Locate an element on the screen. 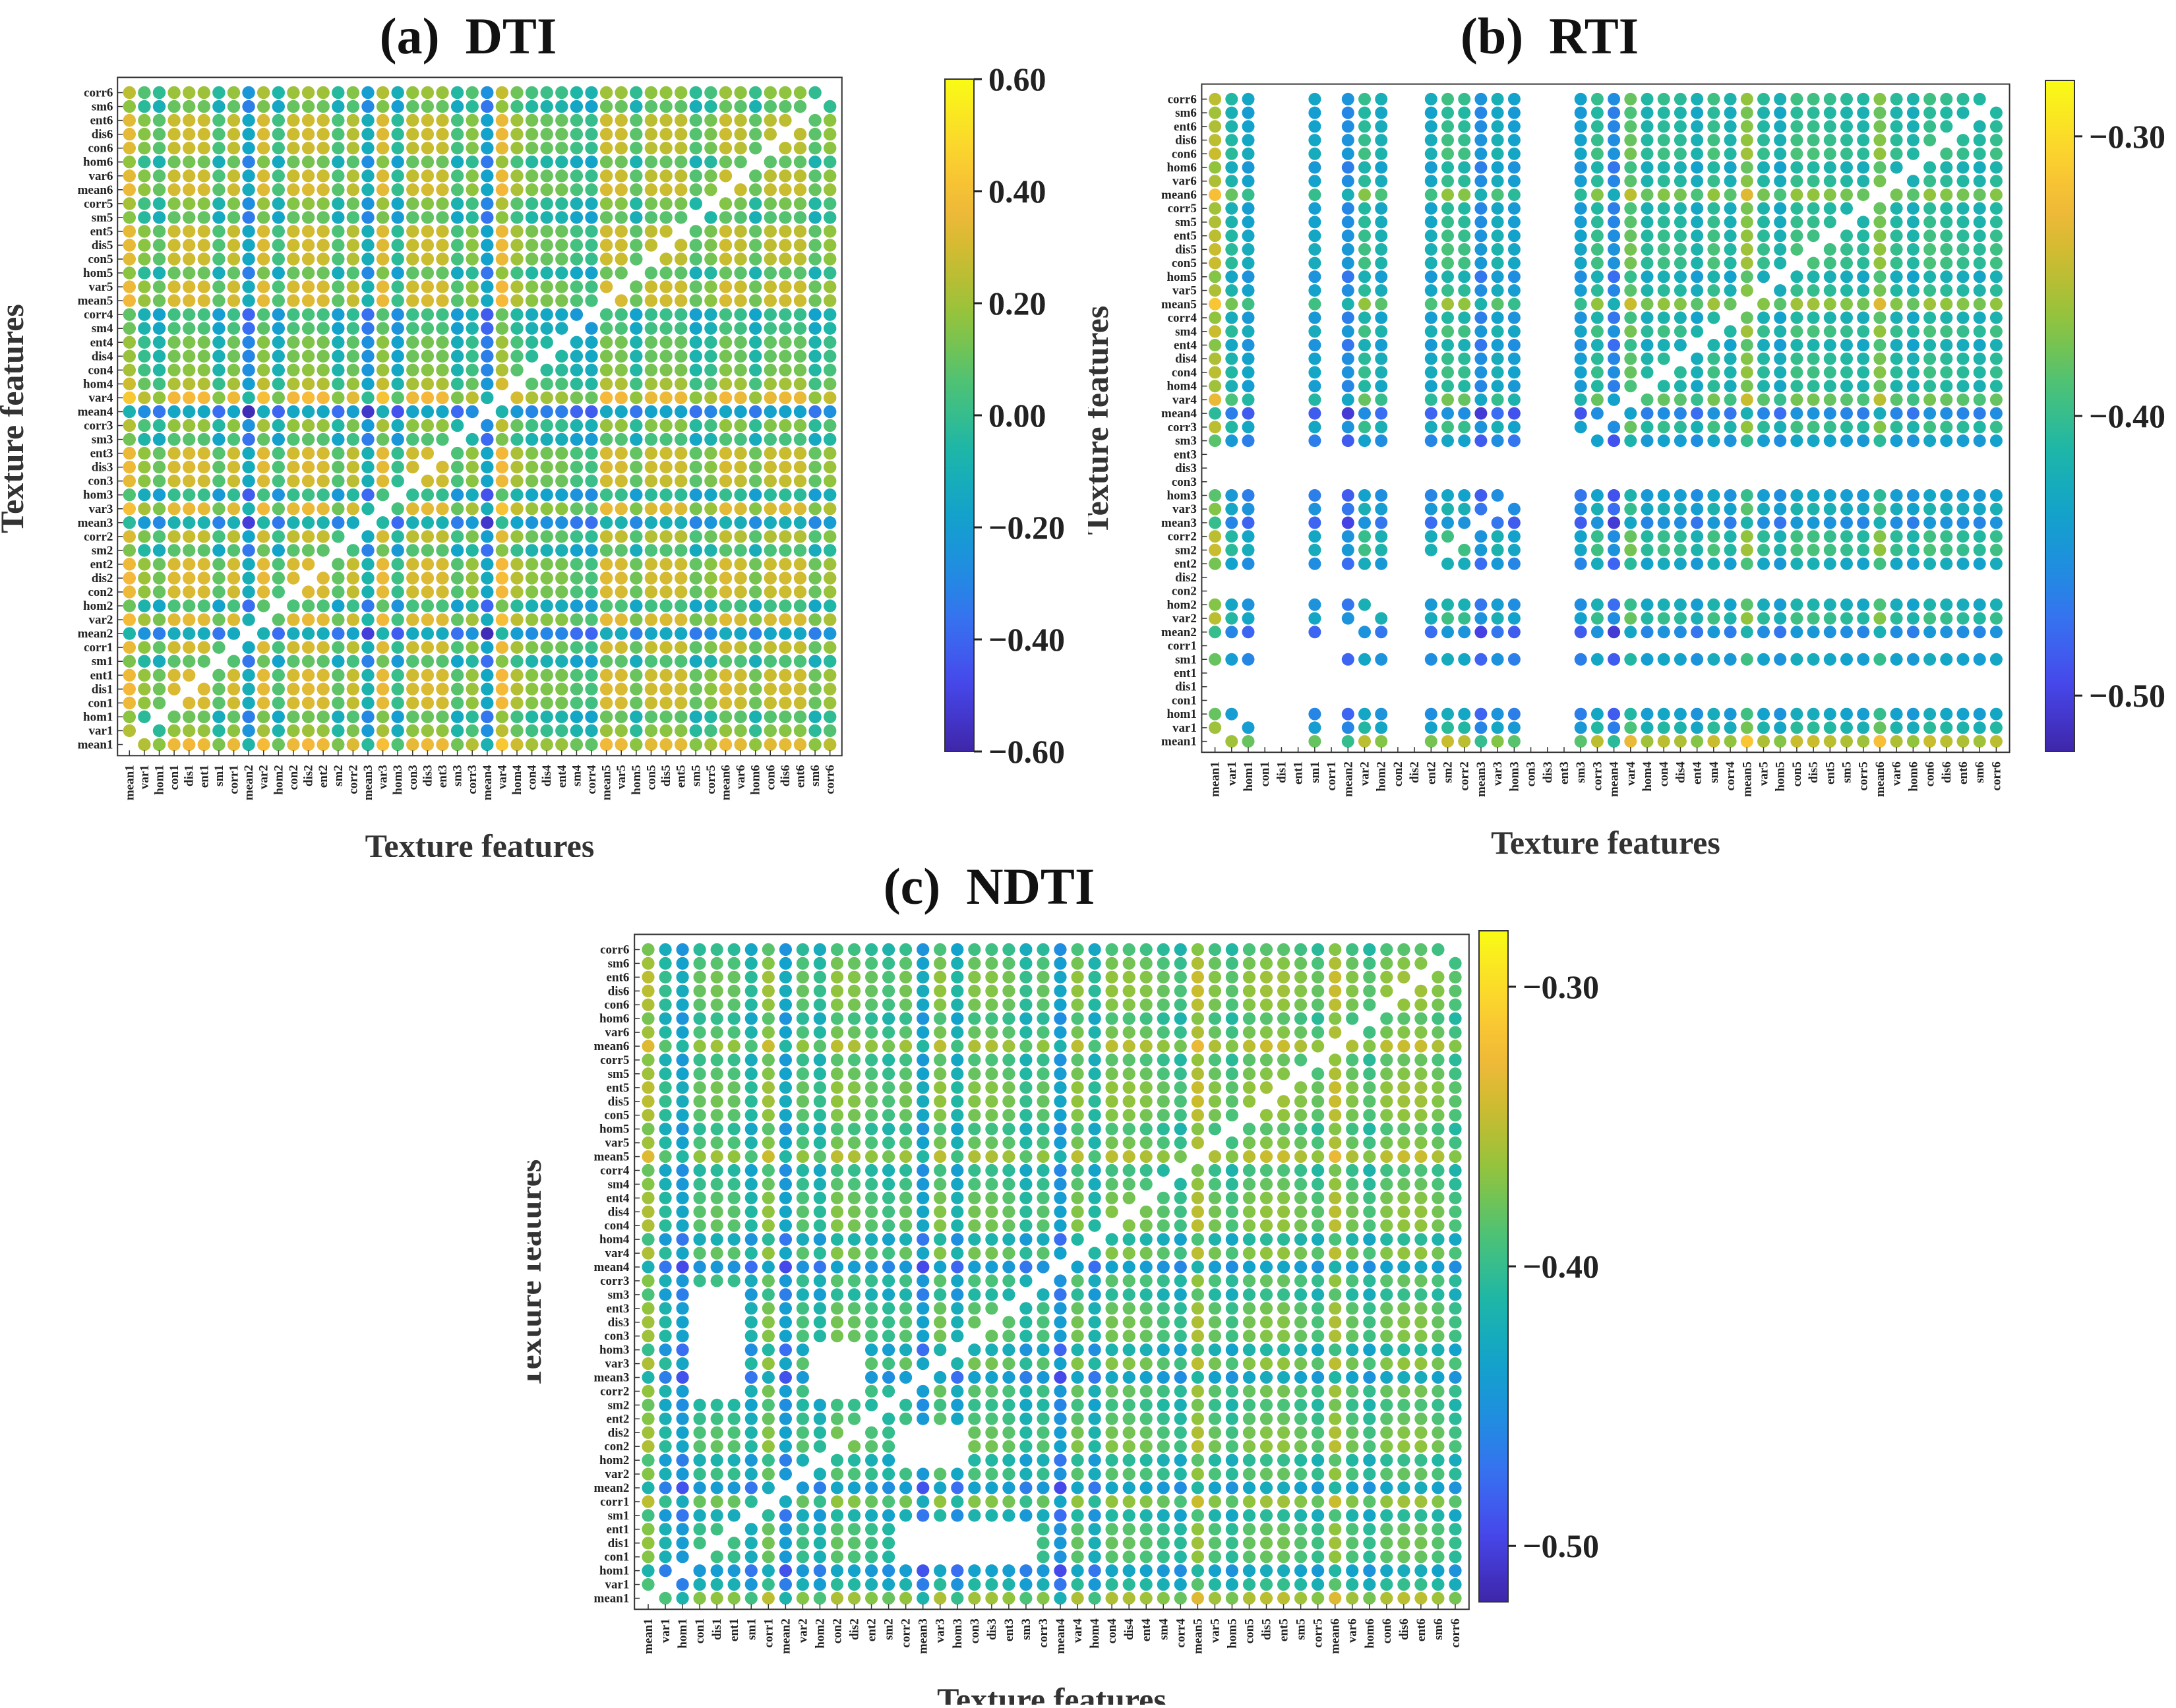 The height and width of the screenshot is (1708, 2176). colorbar-tick-label: −0.60 is located at coordinates (1026, 751).